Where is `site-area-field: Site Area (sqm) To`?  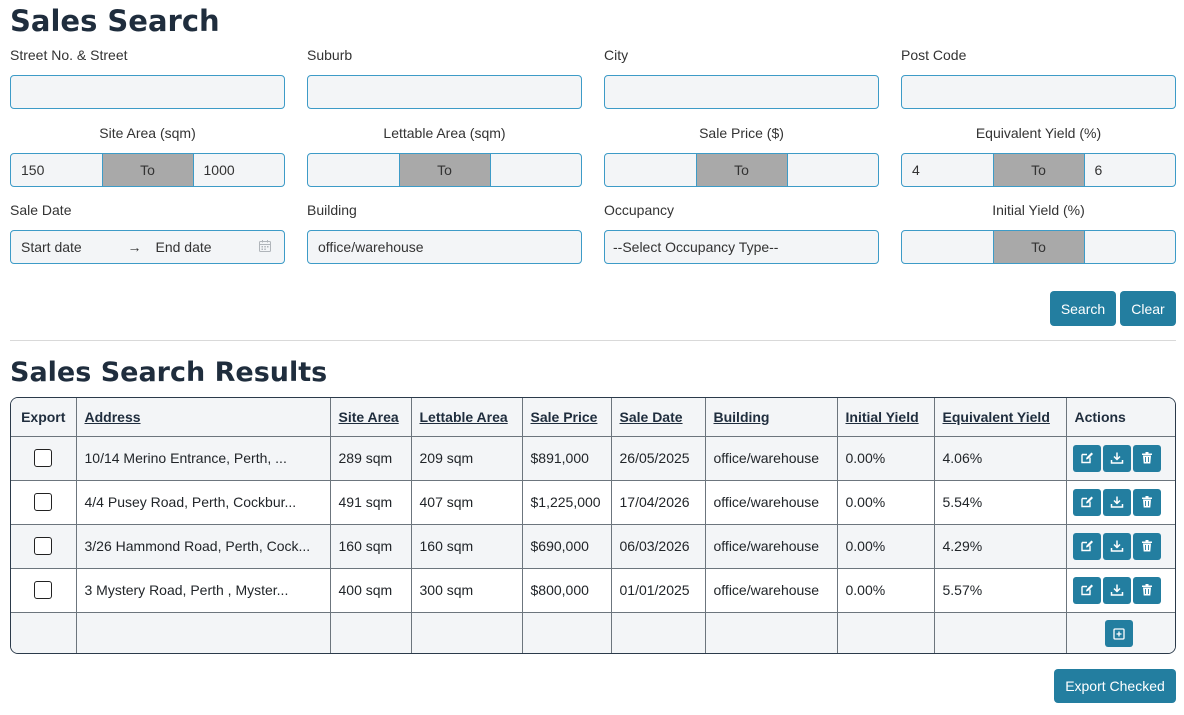
site-area-field: Site Area (sqm) To is located at coordinates (147, 155).